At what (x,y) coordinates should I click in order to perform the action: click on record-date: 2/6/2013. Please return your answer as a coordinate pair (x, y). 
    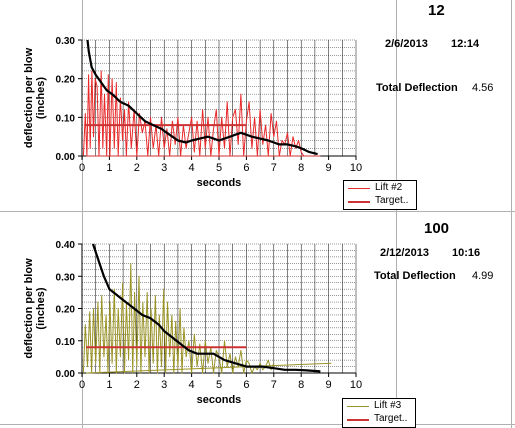
    Looking at the image, I should click on (406, 44).